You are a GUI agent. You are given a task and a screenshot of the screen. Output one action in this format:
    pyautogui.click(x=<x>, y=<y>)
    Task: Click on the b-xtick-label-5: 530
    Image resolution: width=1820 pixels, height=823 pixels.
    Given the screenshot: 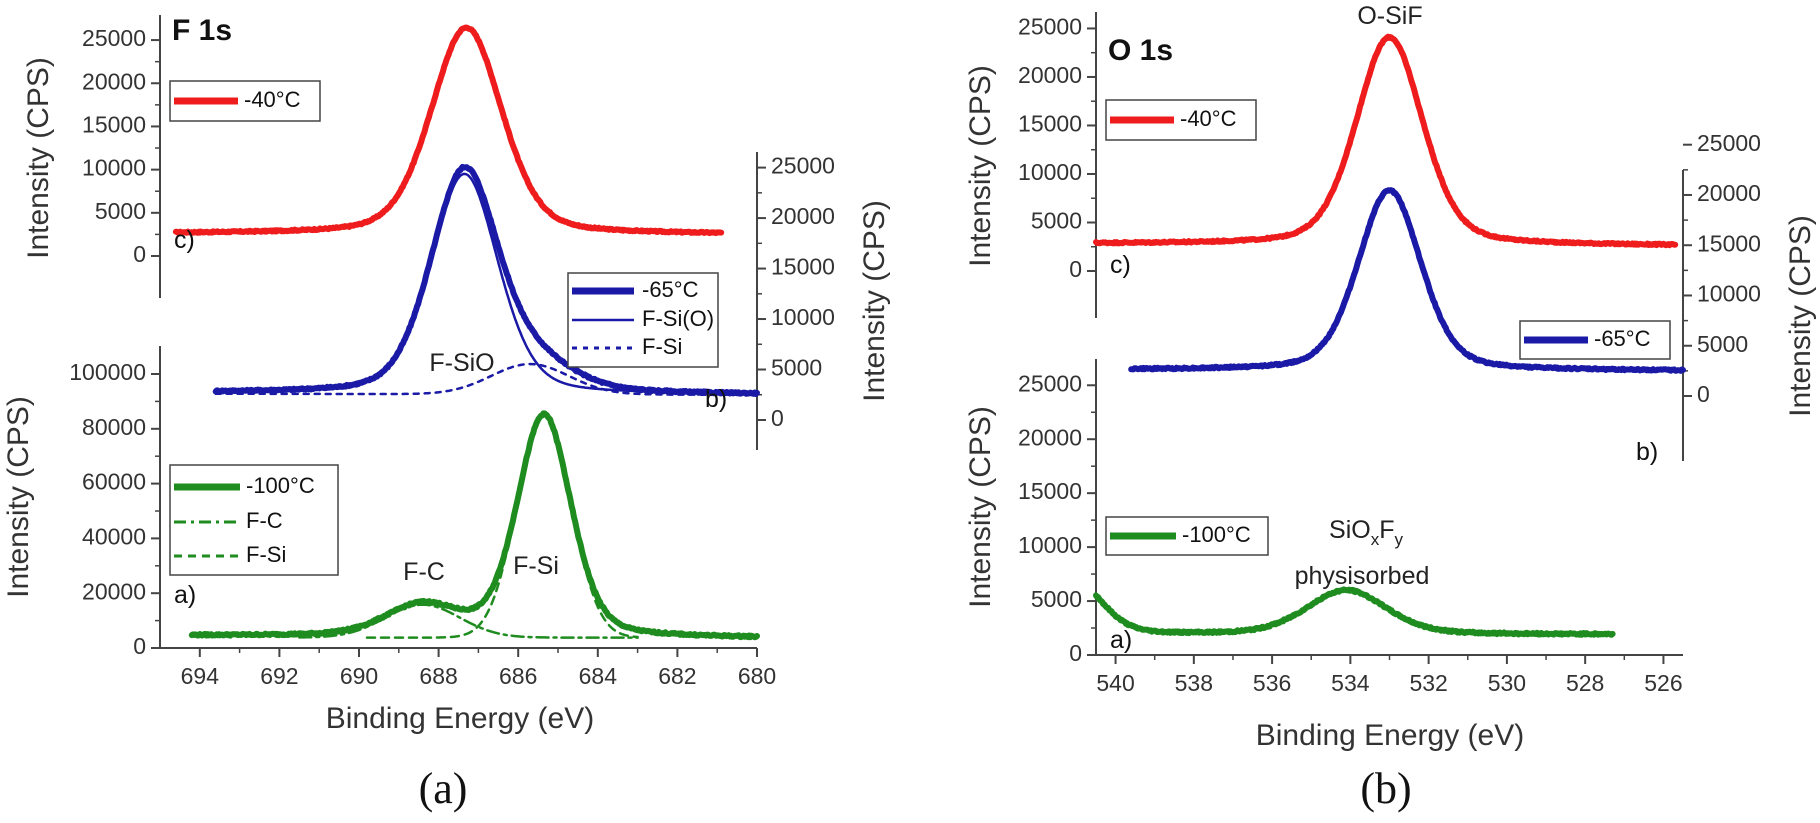 What is the action you would take?
    pyautogui.click(x=1507, y=683)
    